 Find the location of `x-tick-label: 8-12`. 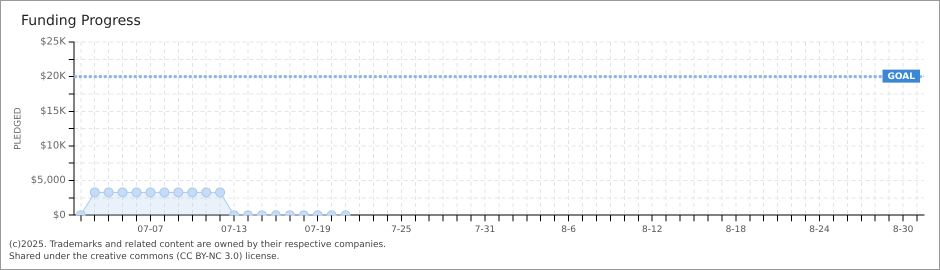

x-tick-label: 8-12 is located at coordinates (652, 229).